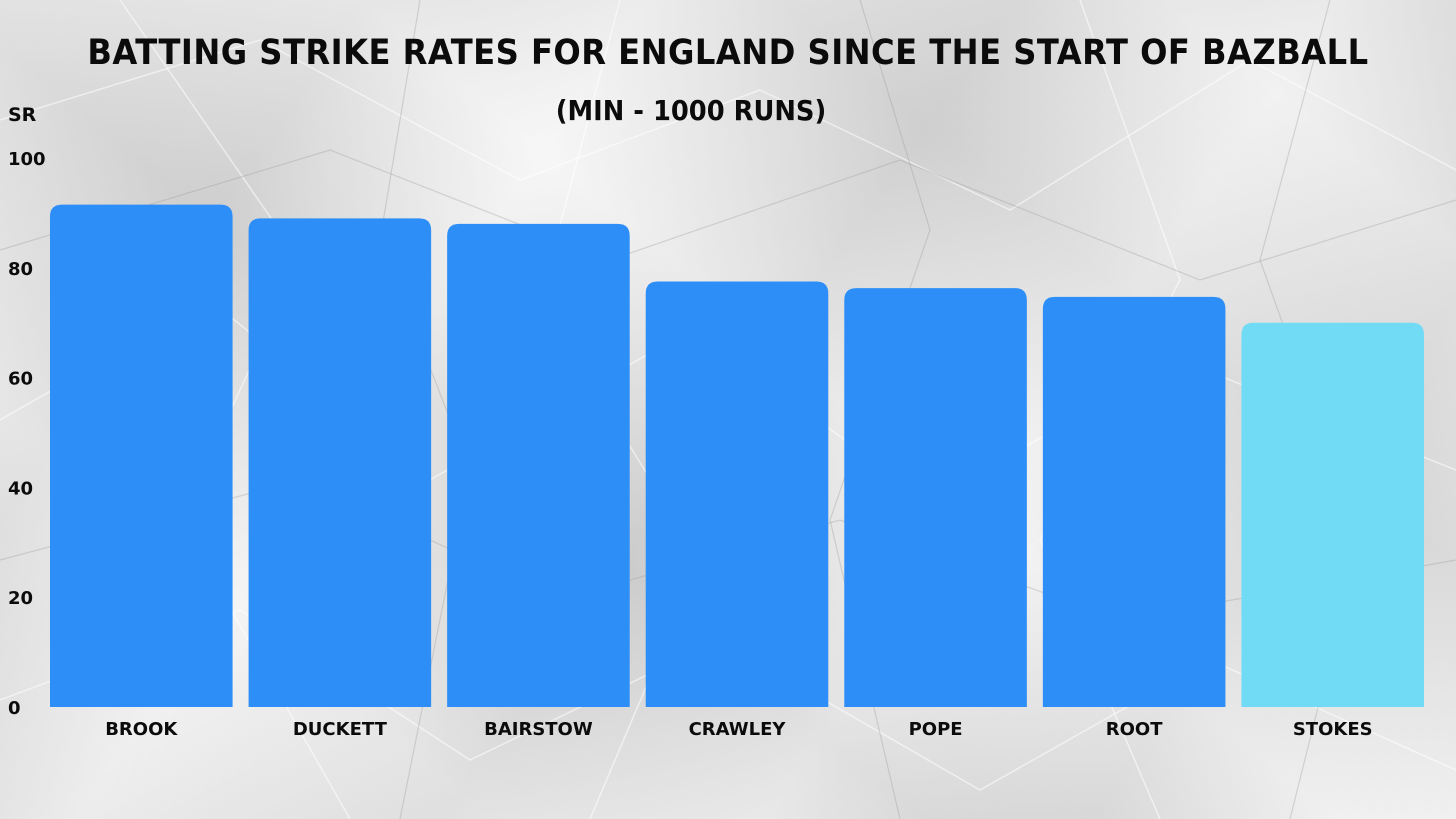 The image size is (1456, 819). I want to click on x-tick-label-stokes: STOKES, so click(1333, 729).